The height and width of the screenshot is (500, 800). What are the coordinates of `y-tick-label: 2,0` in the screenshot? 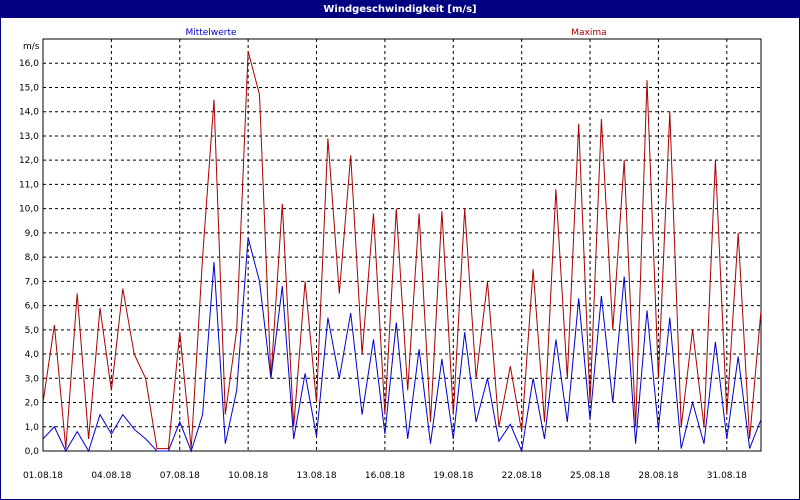 It's located at (32, 404).